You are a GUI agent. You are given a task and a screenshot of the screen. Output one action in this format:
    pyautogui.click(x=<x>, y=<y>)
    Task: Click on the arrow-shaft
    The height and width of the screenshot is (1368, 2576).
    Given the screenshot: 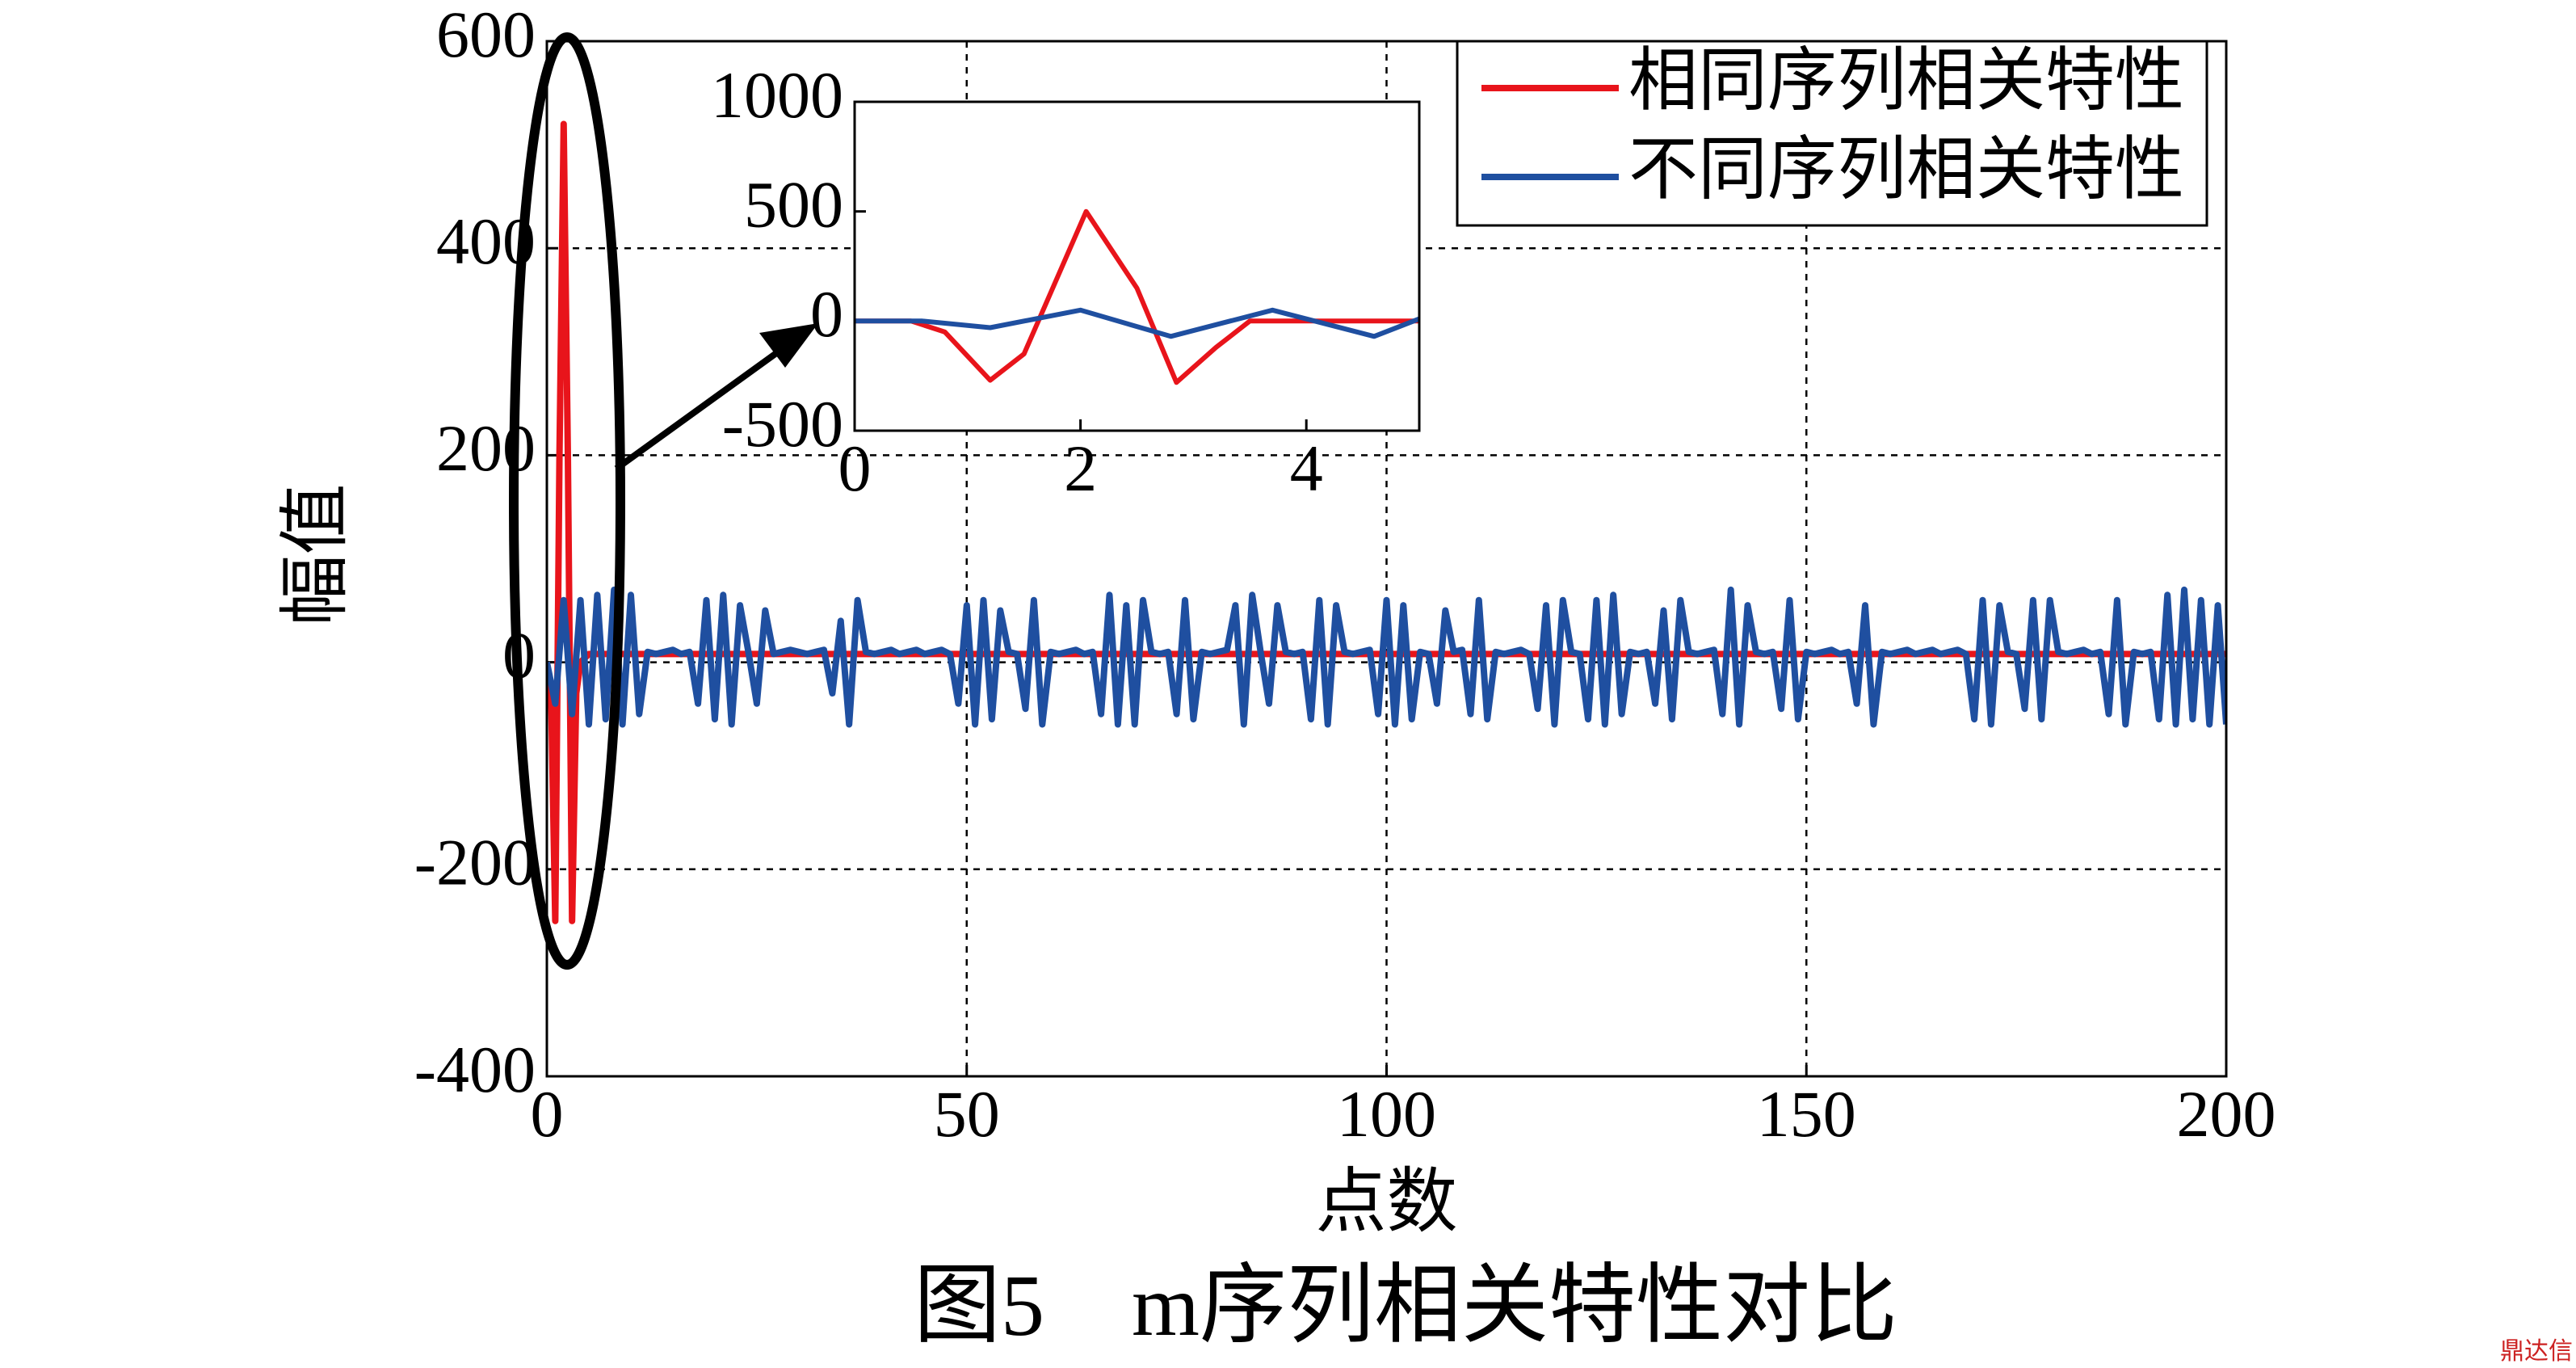 What is the action you would take?
    pyautogui.click(x=702, y=407)
    